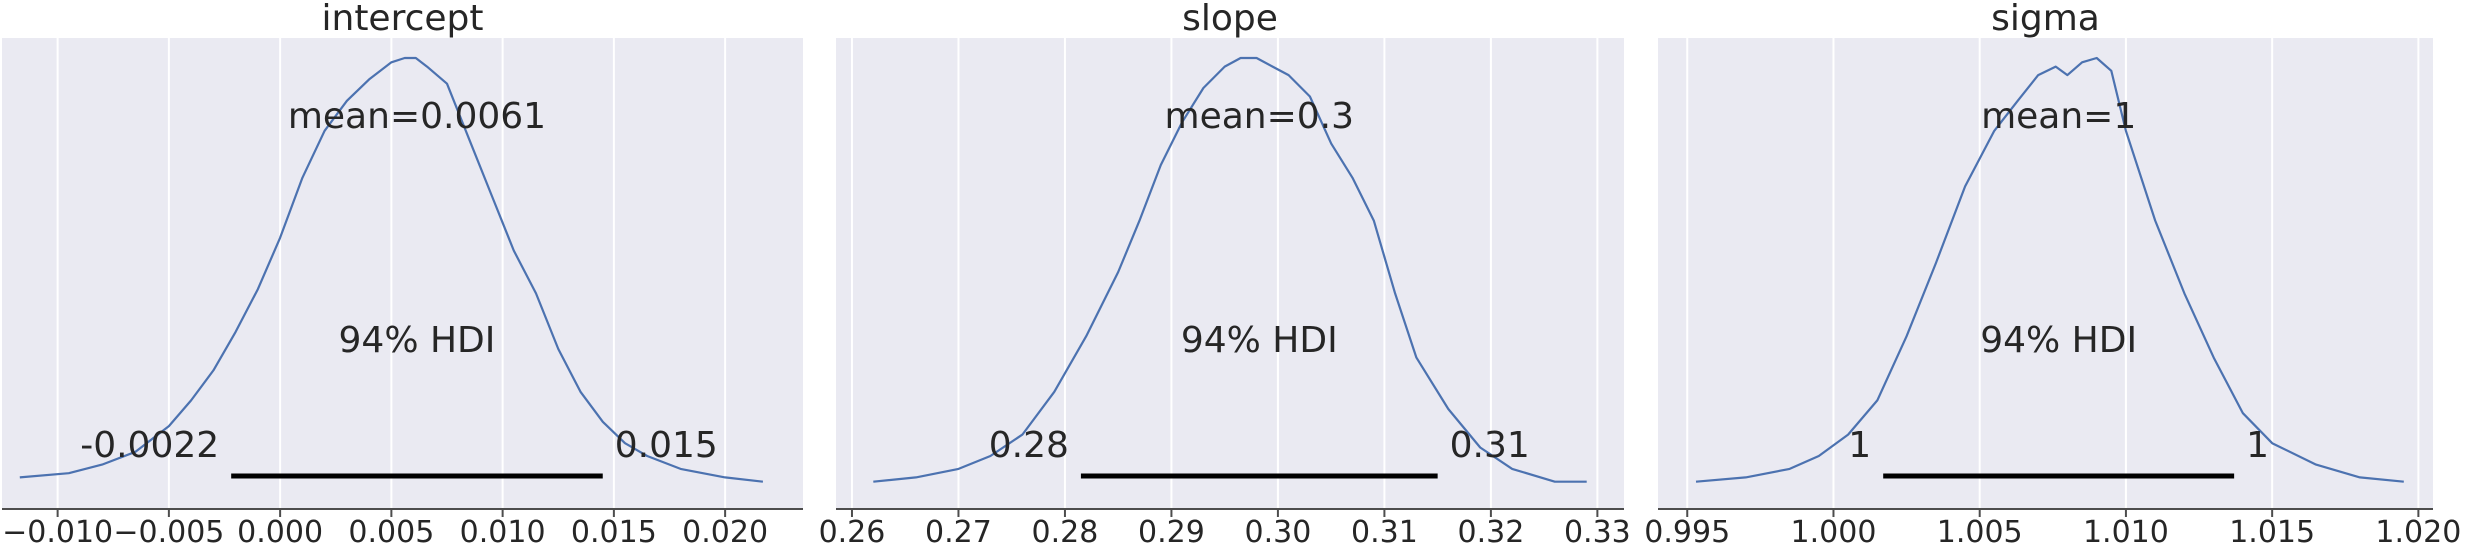 This screenshot has width=2484, height=556. Describe the element at coordinates (1230, 19) in the screenshot. I see `panel-title: slope` at that location.